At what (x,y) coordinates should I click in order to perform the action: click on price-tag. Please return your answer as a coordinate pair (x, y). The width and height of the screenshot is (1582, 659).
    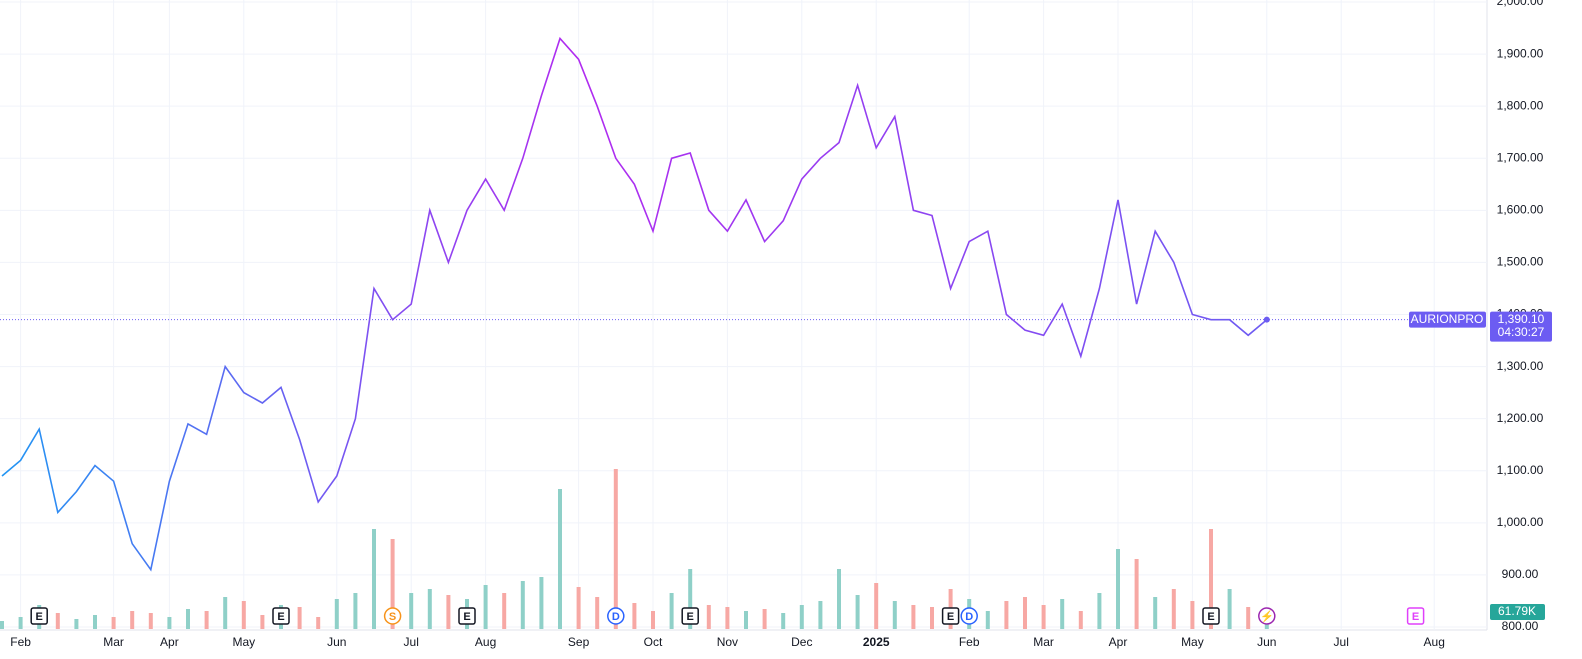
    Looking at the image, I should click on (1521, 326).